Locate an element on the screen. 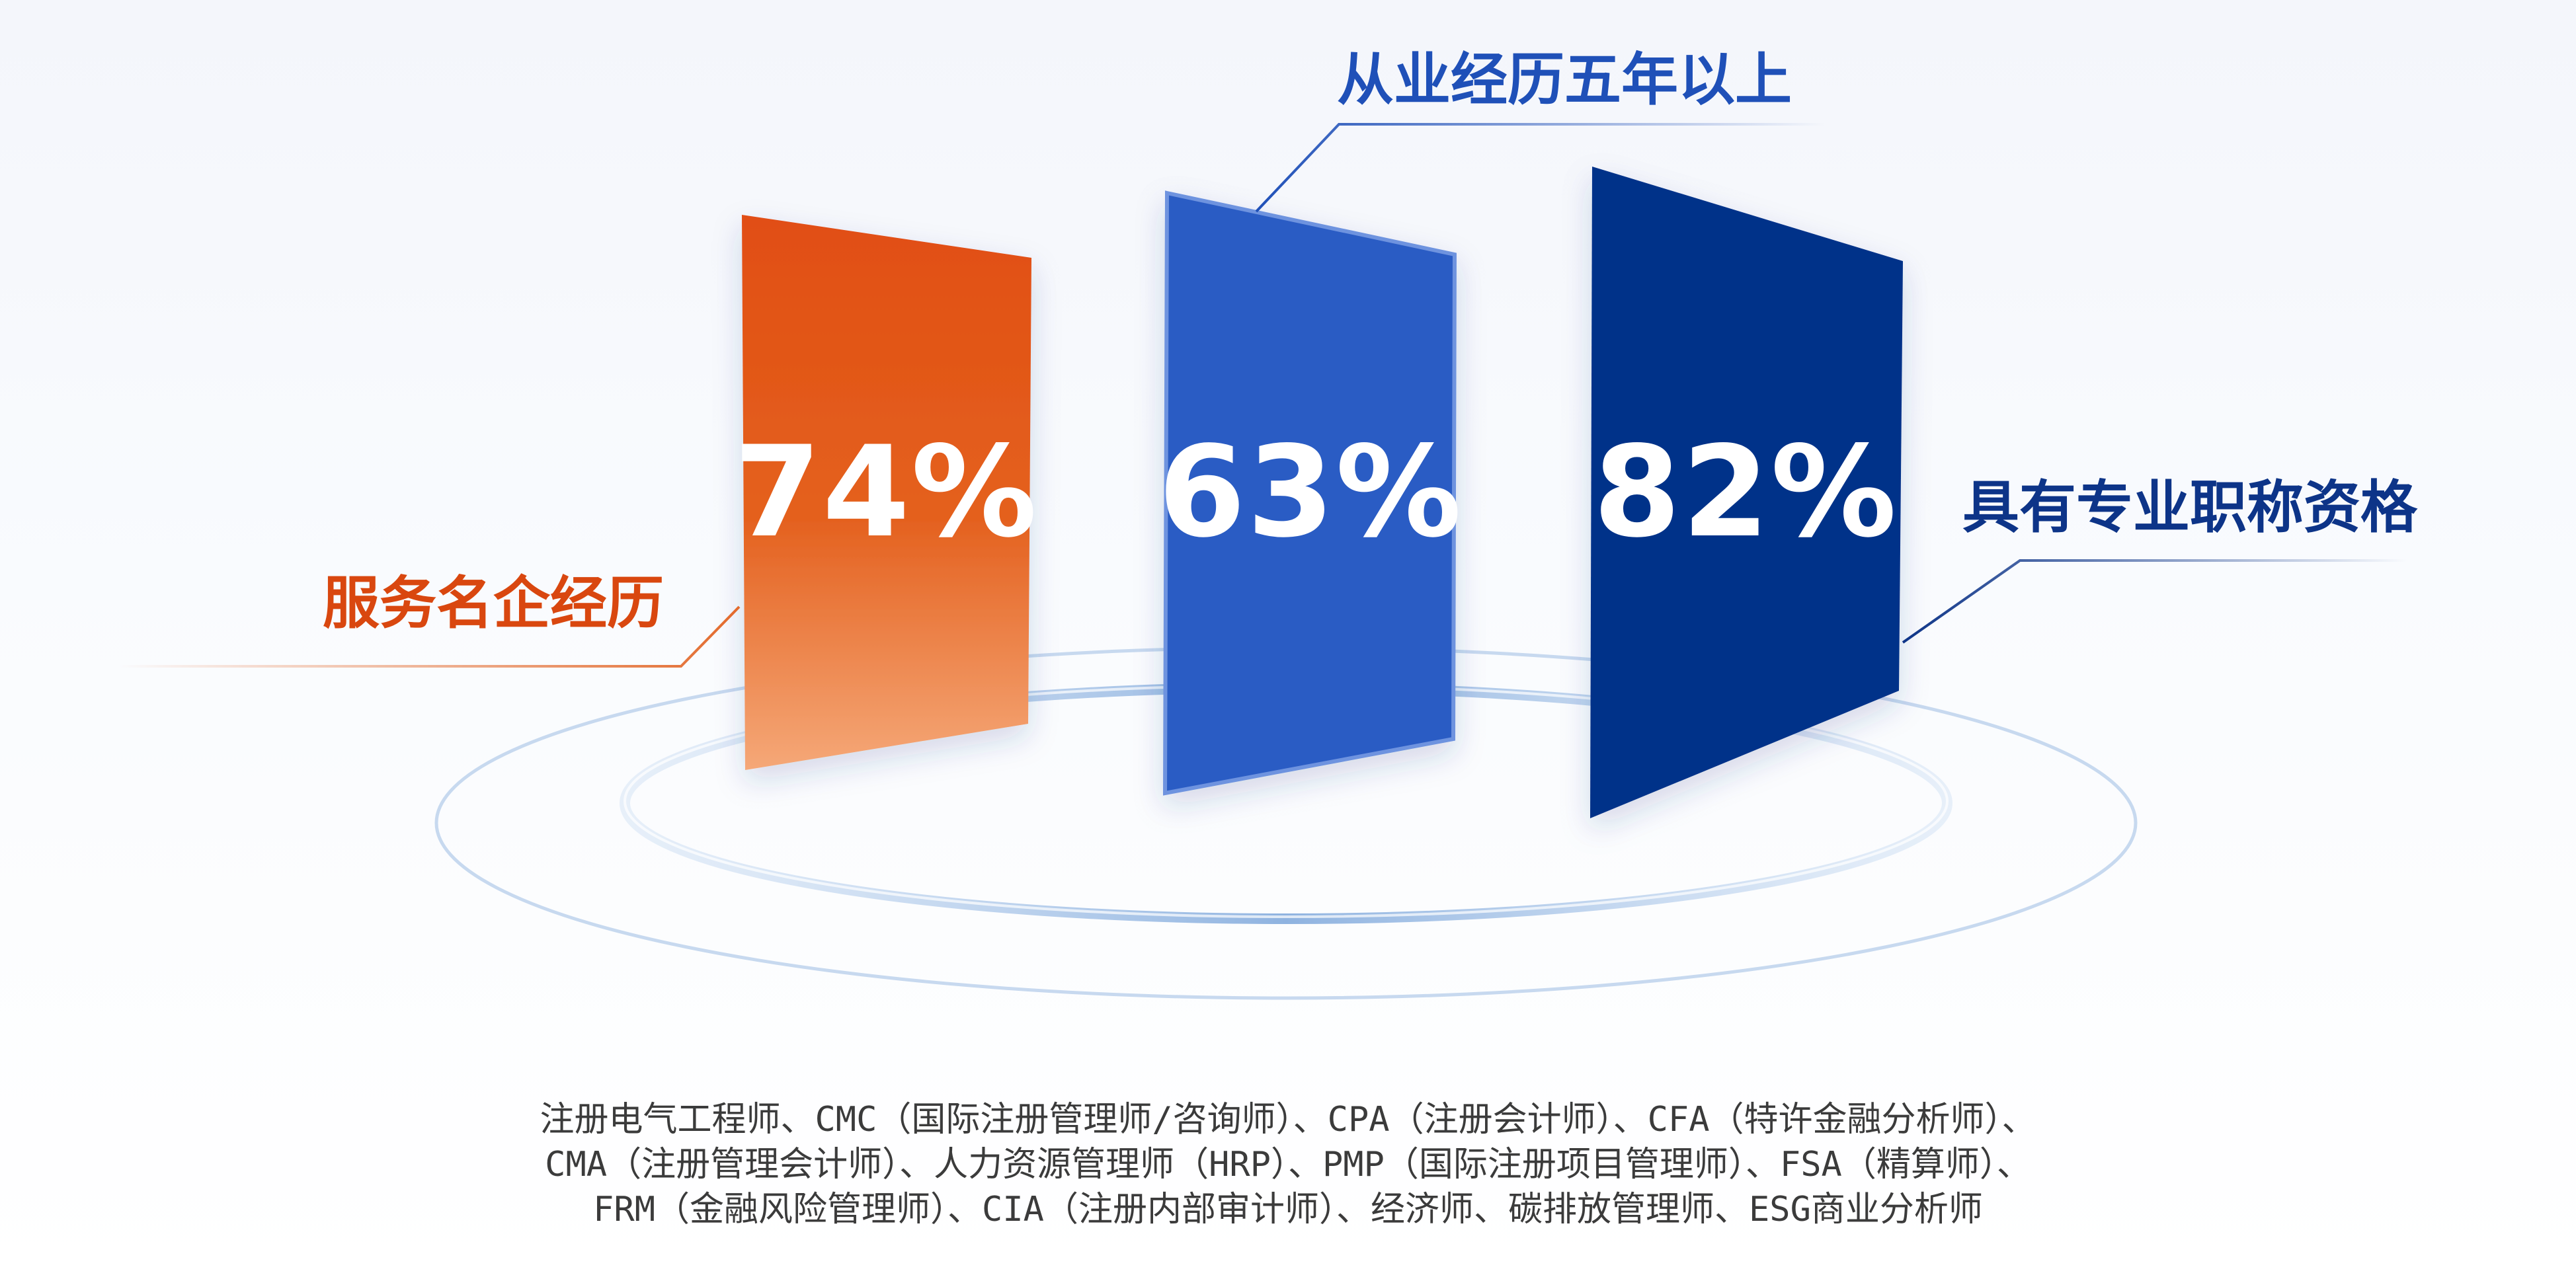  stat-label-2: 从业经历五年以上 is located at coordinates (1564, 80).